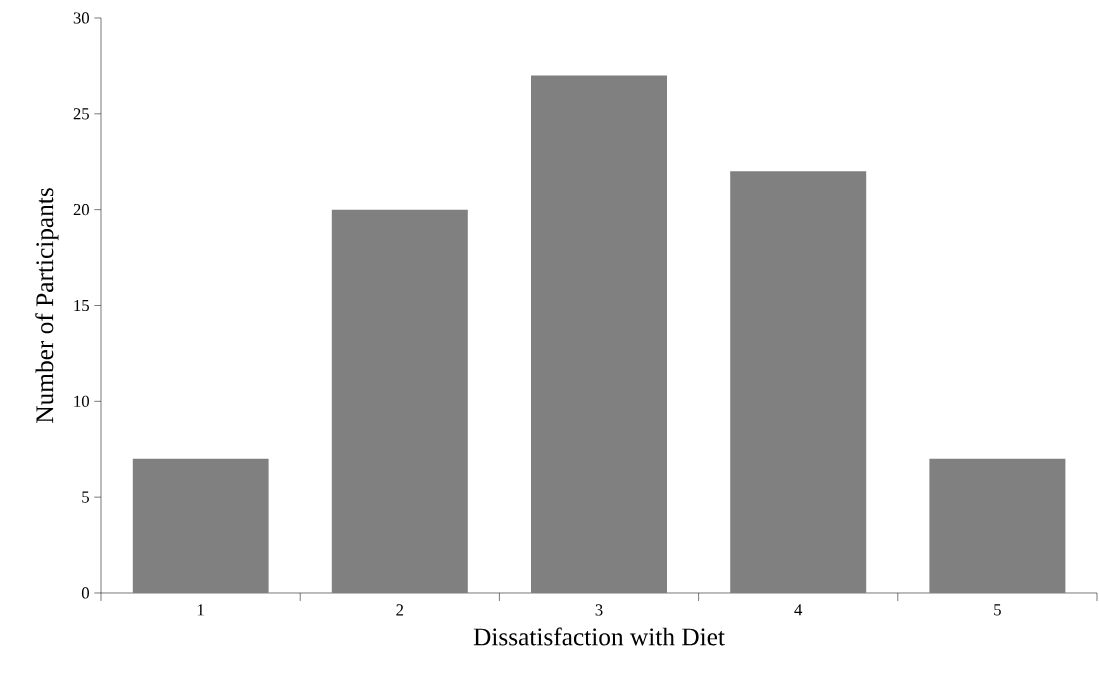 The width and height of the screenshot is (1099, 674). I want to click on x-axis-title: Dissatisfaction with Diet, so click(599, 636).